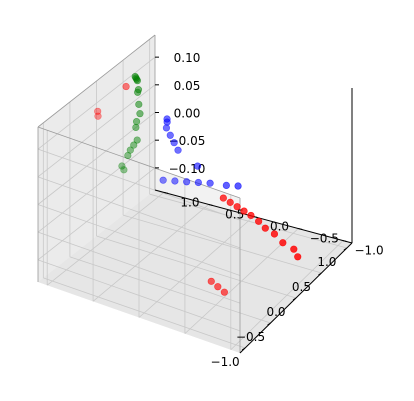 The image size is (414, 401). Describe the element at coordinates (279, 227) in the screenshot. I see `y-tick-label: 0.0` at that location.